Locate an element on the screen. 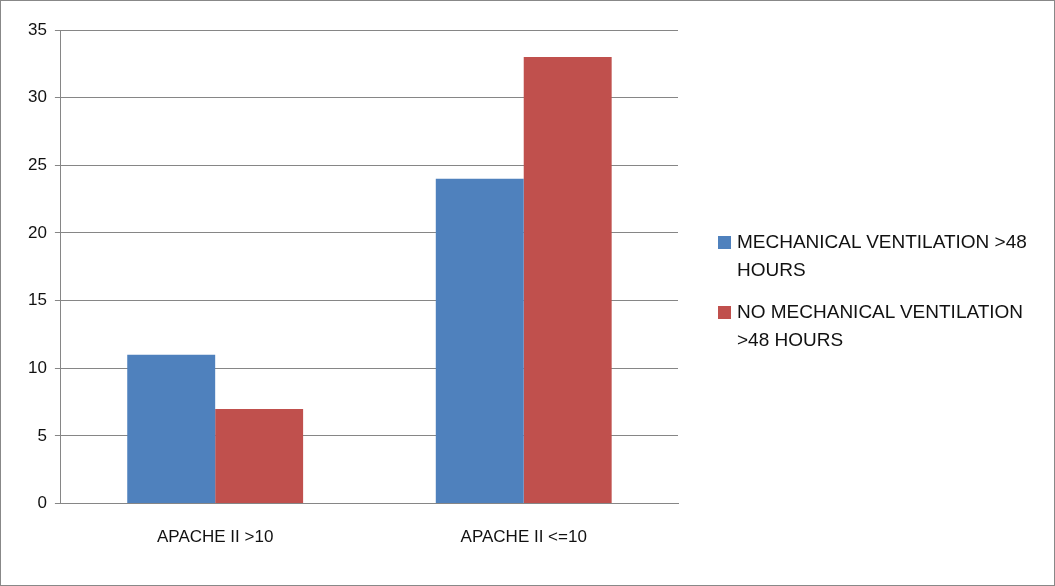  y-tick-label: 5 is located at coordinates (42, 435).